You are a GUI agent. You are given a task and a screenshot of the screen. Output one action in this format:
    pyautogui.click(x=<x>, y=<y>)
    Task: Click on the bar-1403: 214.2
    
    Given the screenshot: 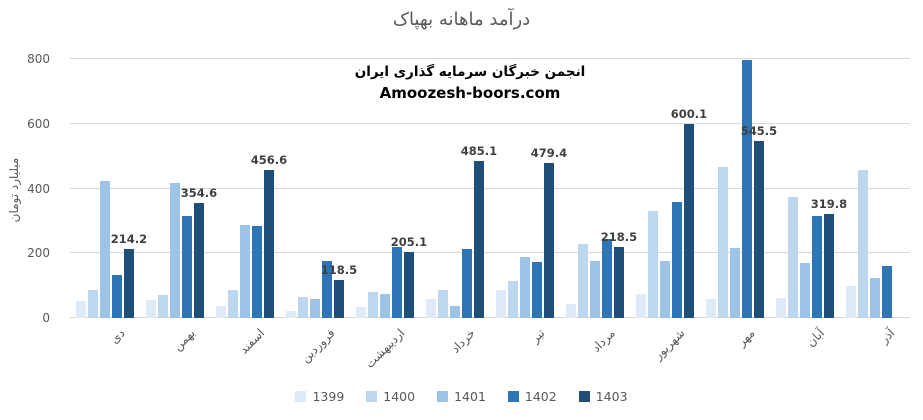 What is the action you would take?
    pyautogui.click(x=129, y=275)
    